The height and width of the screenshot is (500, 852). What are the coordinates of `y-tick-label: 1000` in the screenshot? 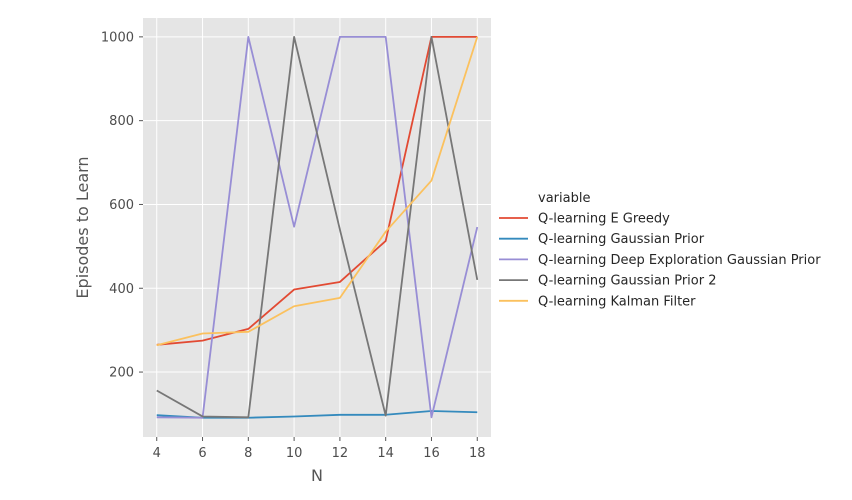 It's located at (117, 37).